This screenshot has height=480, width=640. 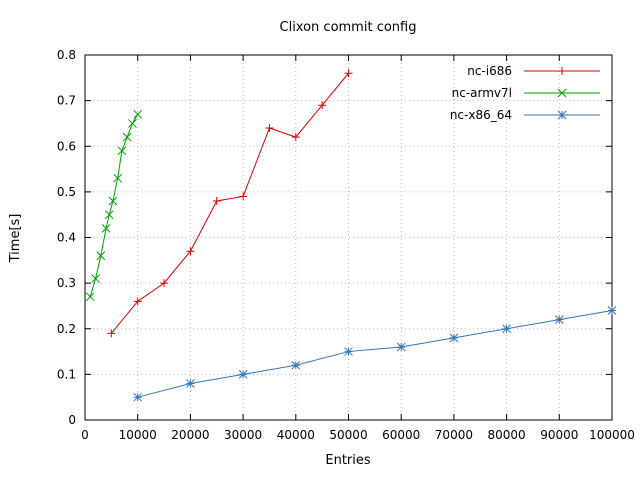 I want to click on legend-item: nc-armv7l, so click(x=526, y=93).